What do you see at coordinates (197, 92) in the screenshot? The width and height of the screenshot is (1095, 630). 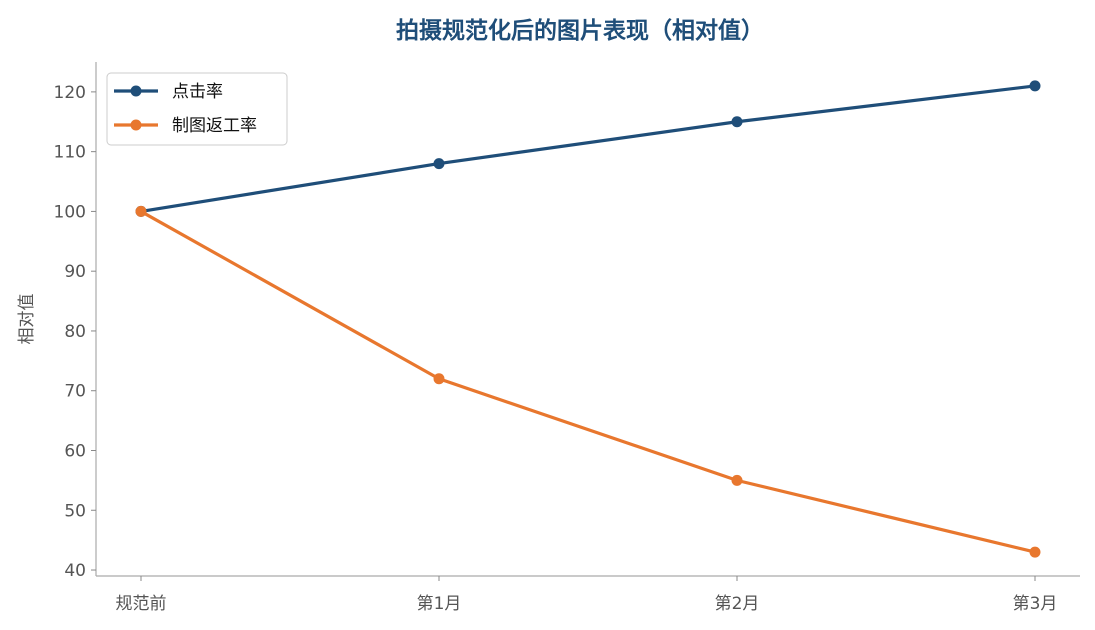 I see `legend-label-1: 点击率` at bounding box center [197, 92].